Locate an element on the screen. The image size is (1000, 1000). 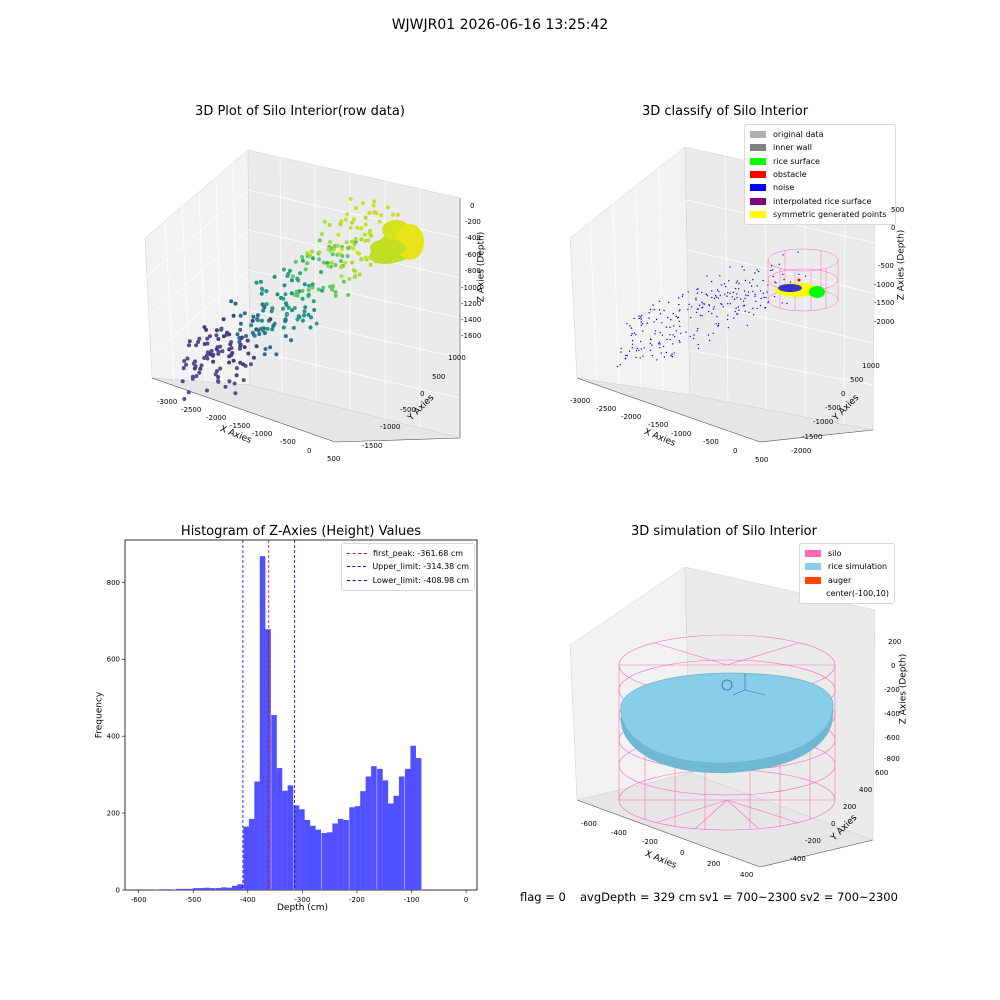
raw-xtick-3: -1500 is located at coordinates (240, 426).